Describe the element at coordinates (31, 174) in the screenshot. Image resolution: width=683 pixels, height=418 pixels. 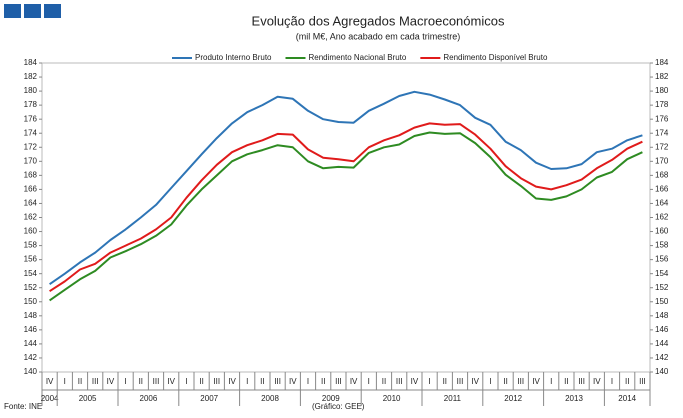
I see `y-tick-label: 168` at that location.